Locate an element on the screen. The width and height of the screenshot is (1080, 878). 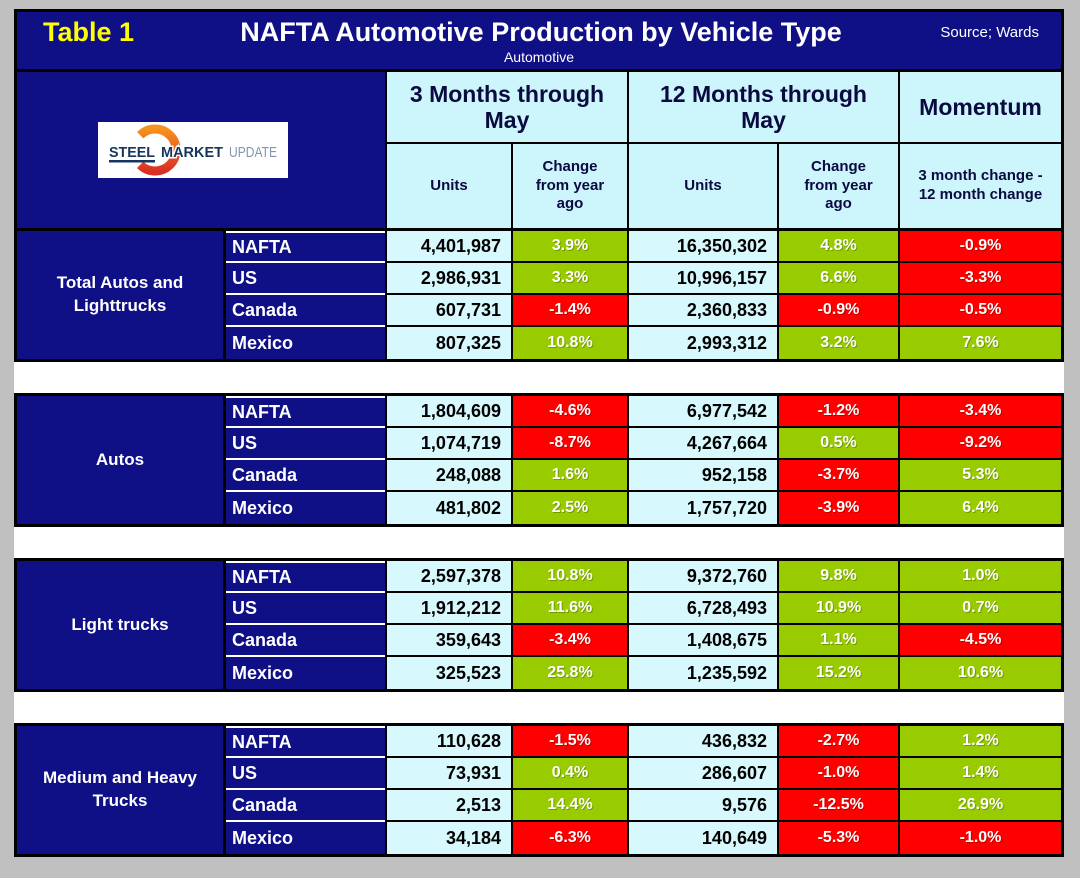
logo-word-steel: STEEL is located at coordinates (132, 152).